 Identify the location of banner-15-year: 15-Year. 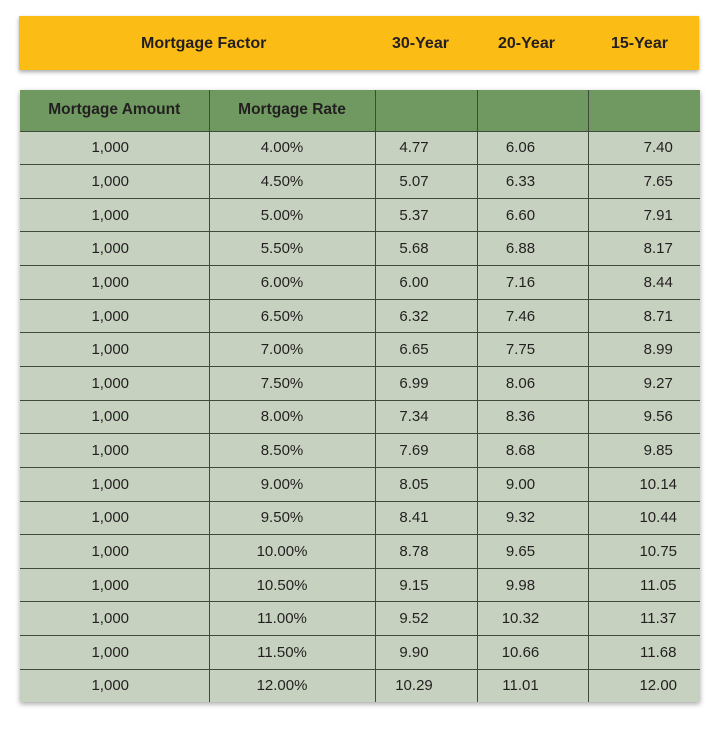
(639, 43).